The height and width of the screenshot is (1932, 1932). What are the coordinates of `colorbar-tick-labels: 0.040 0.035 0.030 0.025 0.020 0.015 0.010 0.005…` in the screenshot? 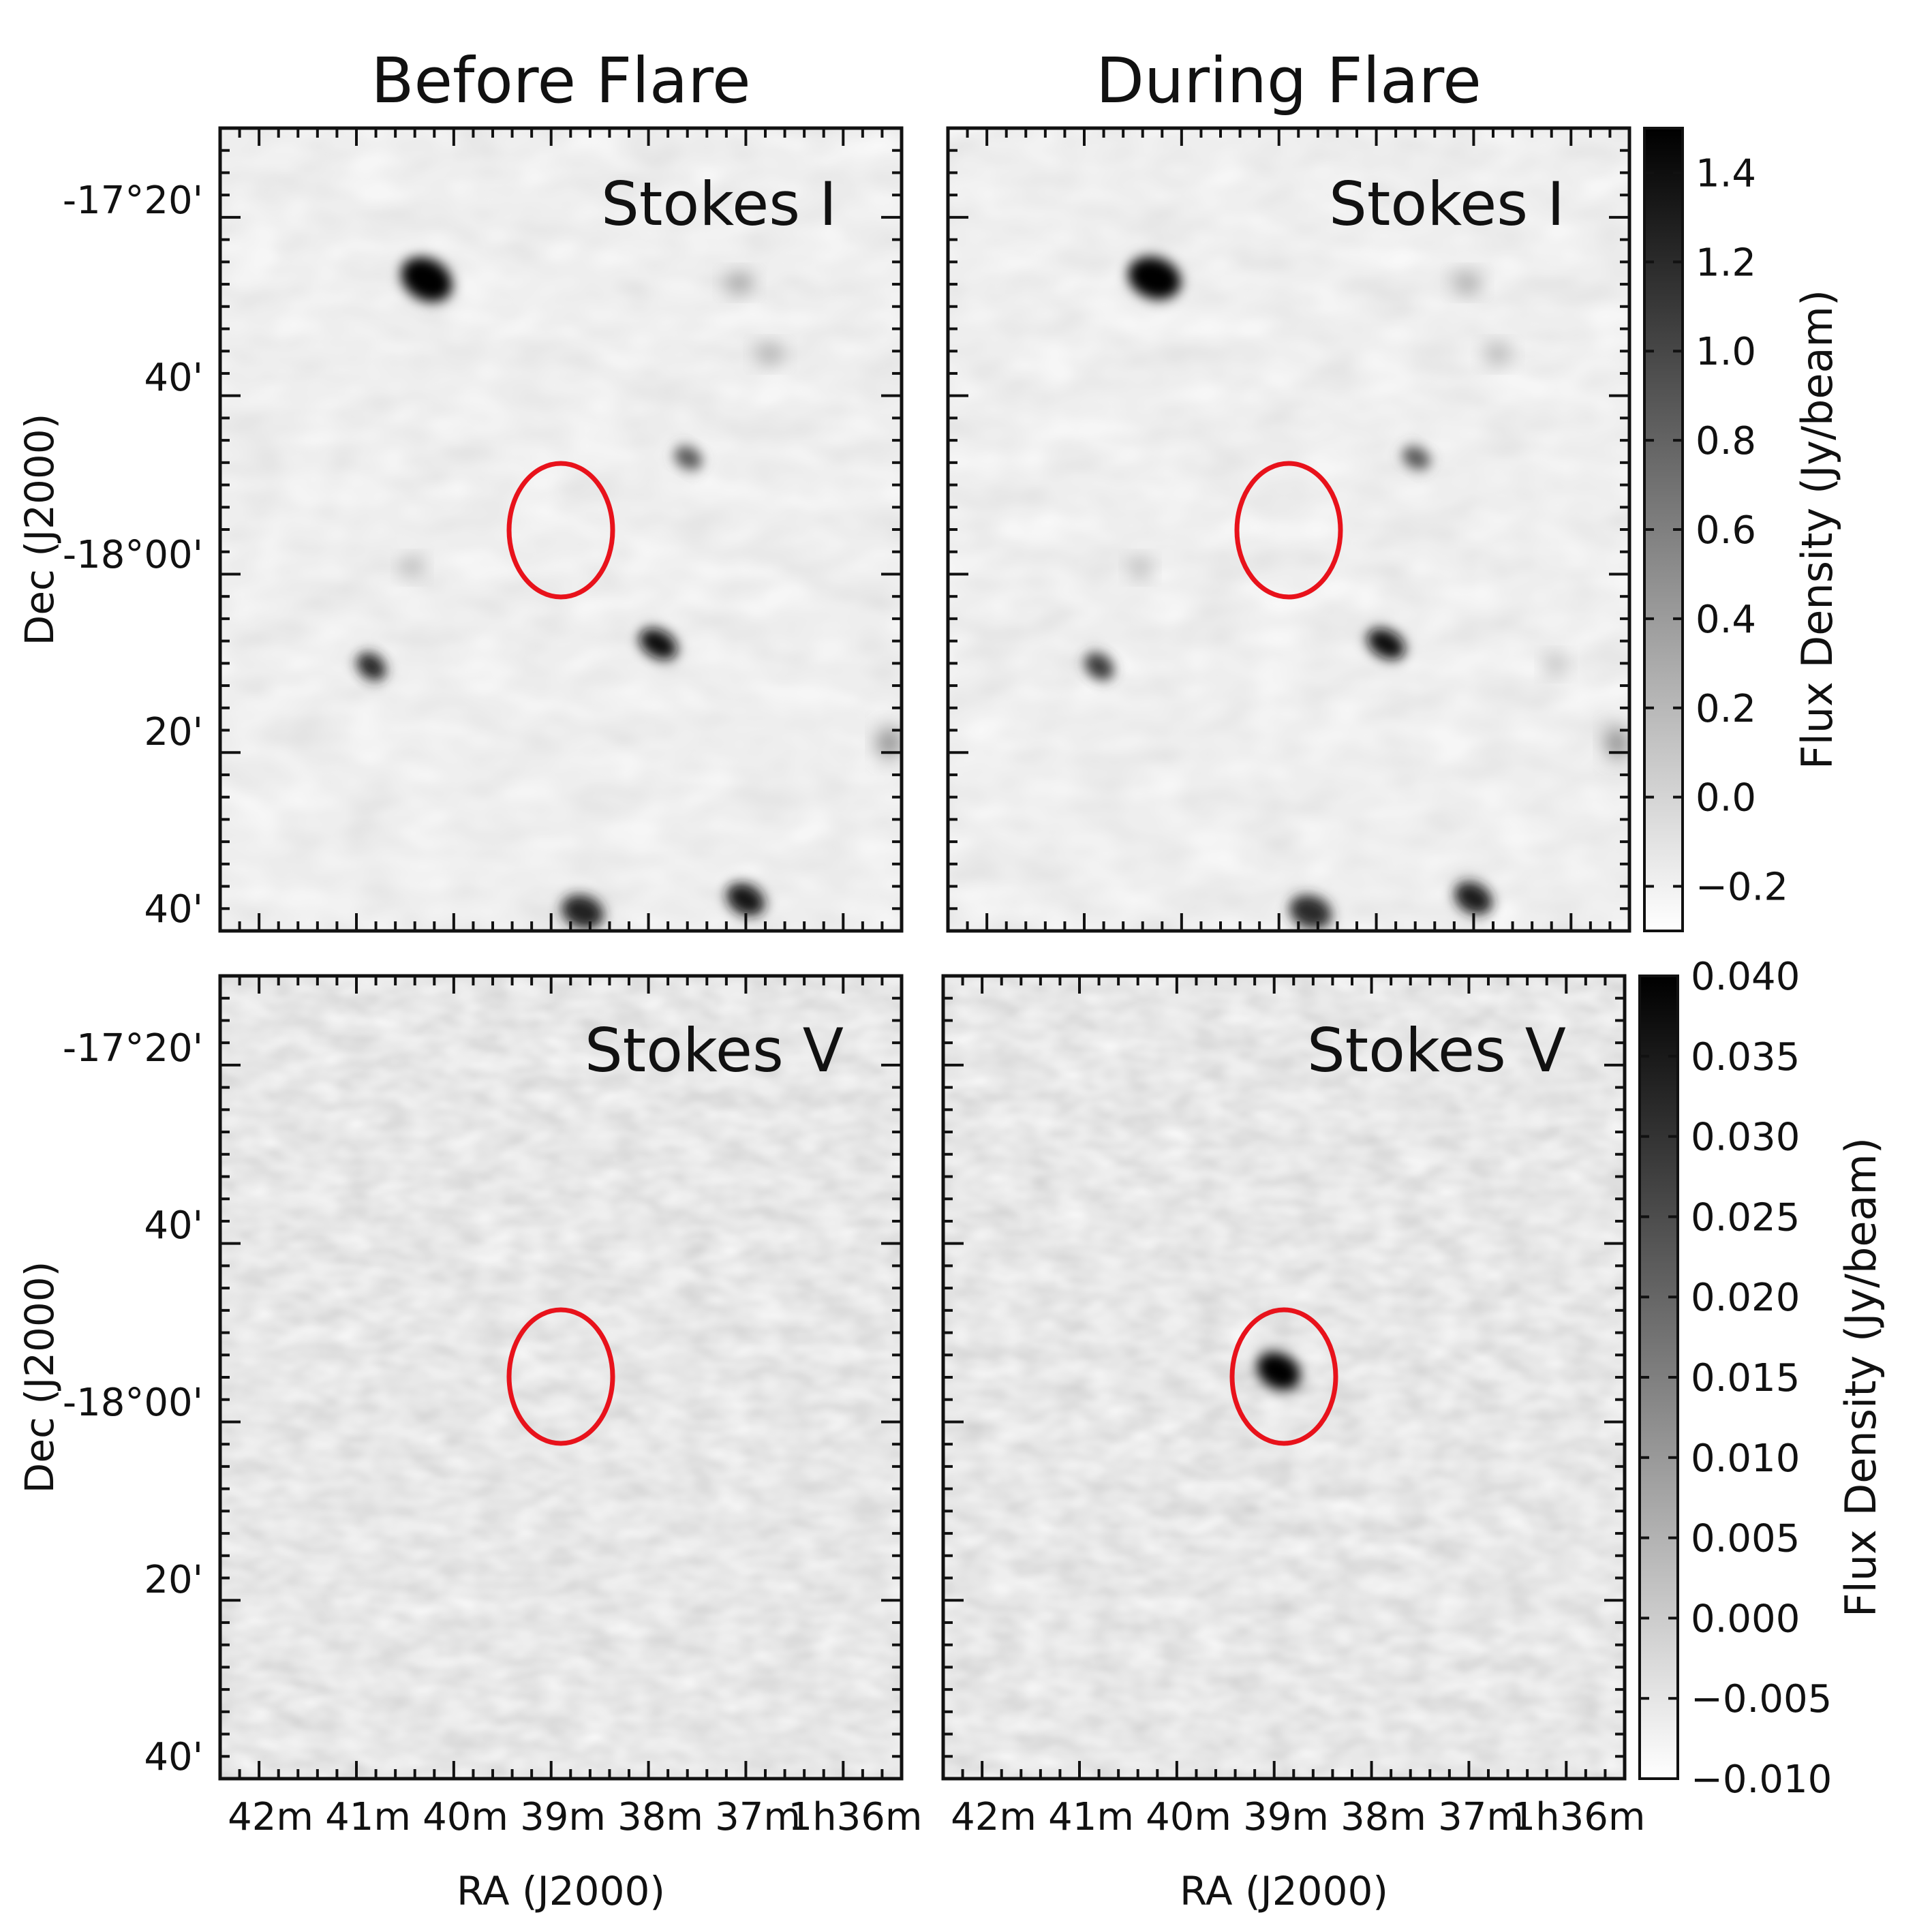 It's located at (1762, 1379).